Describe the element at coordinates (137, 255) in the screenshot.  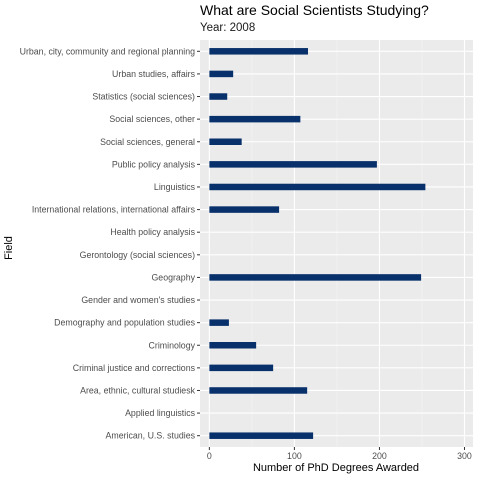
I see `category-label: Gerontology (social sciences)` at that location.